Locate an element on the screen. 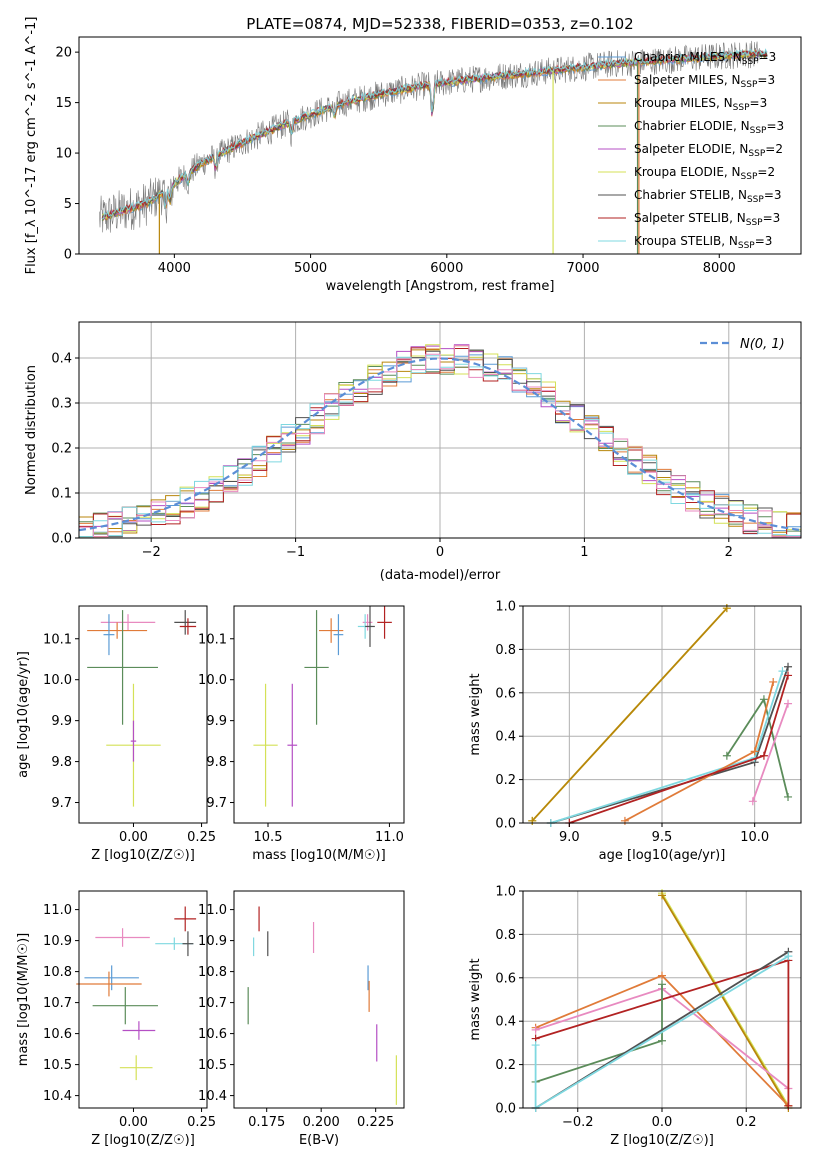 Image resolution: width=819 pixels, height=1170 pixels. y-tick-label: 10.0 is located at coordinates (212, 680).